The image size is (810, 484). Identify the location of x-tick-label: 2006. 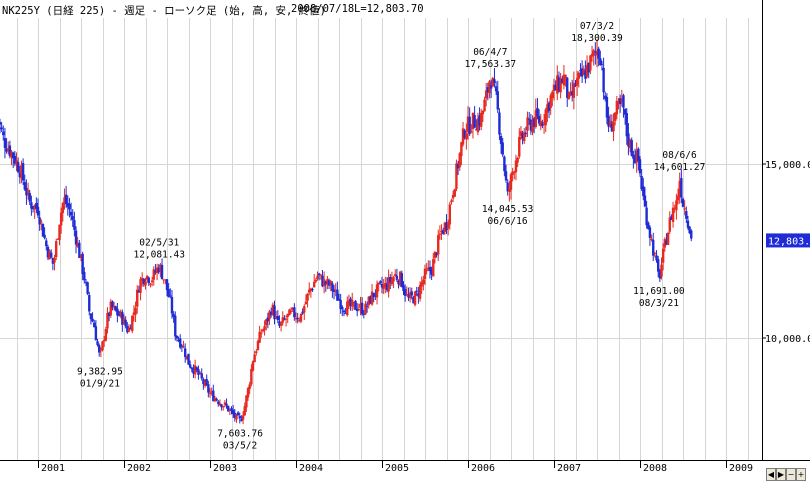
(483, 468).